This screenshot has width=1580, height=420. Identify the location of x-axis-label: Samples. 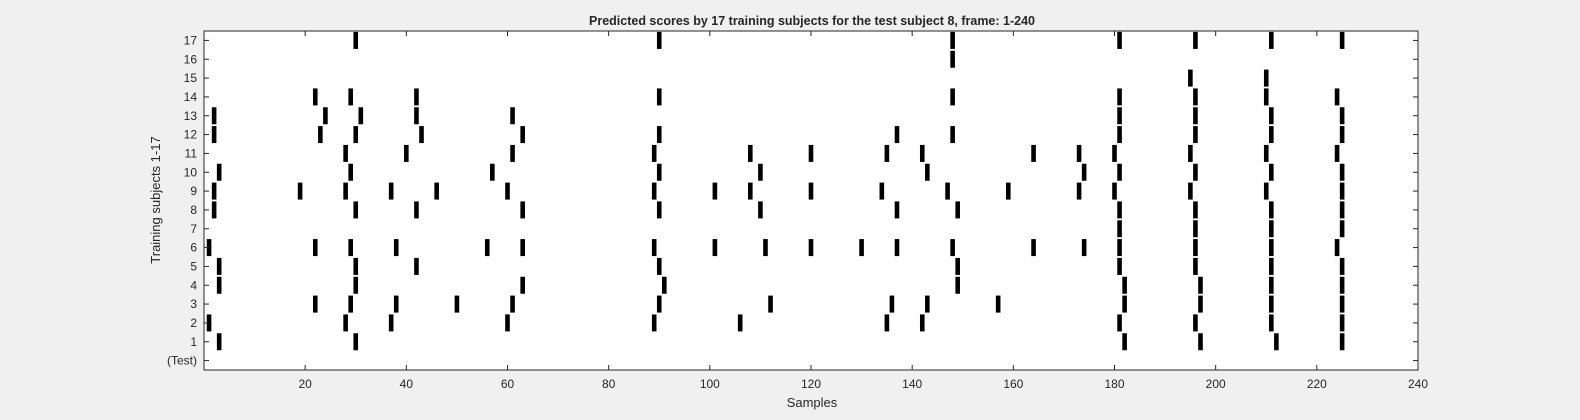
(812, 402).